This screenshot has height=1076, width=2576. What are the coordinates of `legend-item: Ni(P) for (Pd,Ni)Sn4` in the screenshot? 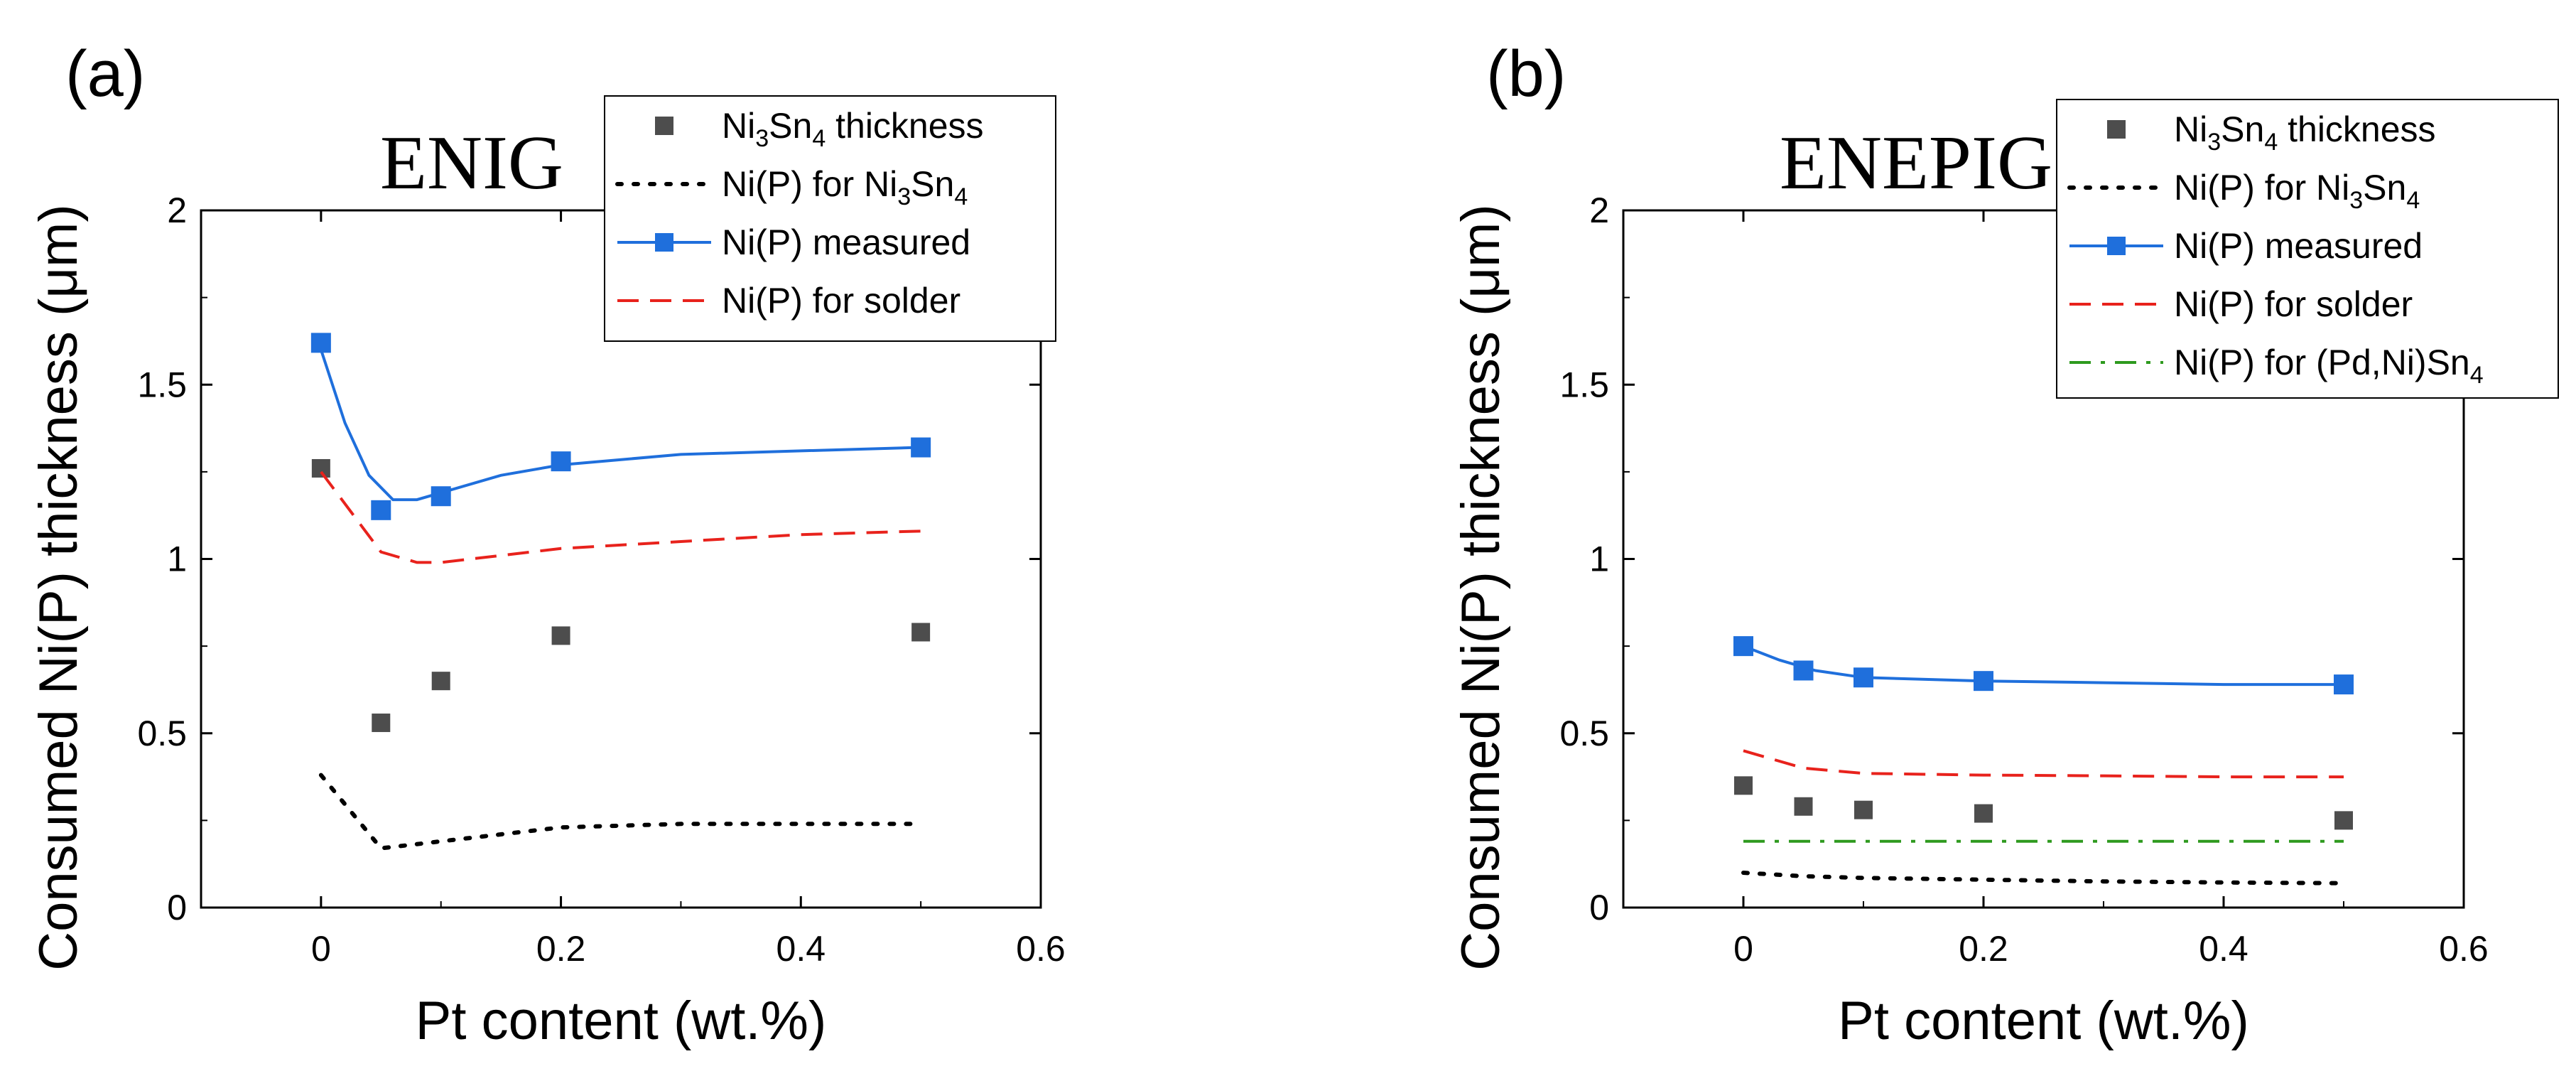 It's located at (2276, 366).